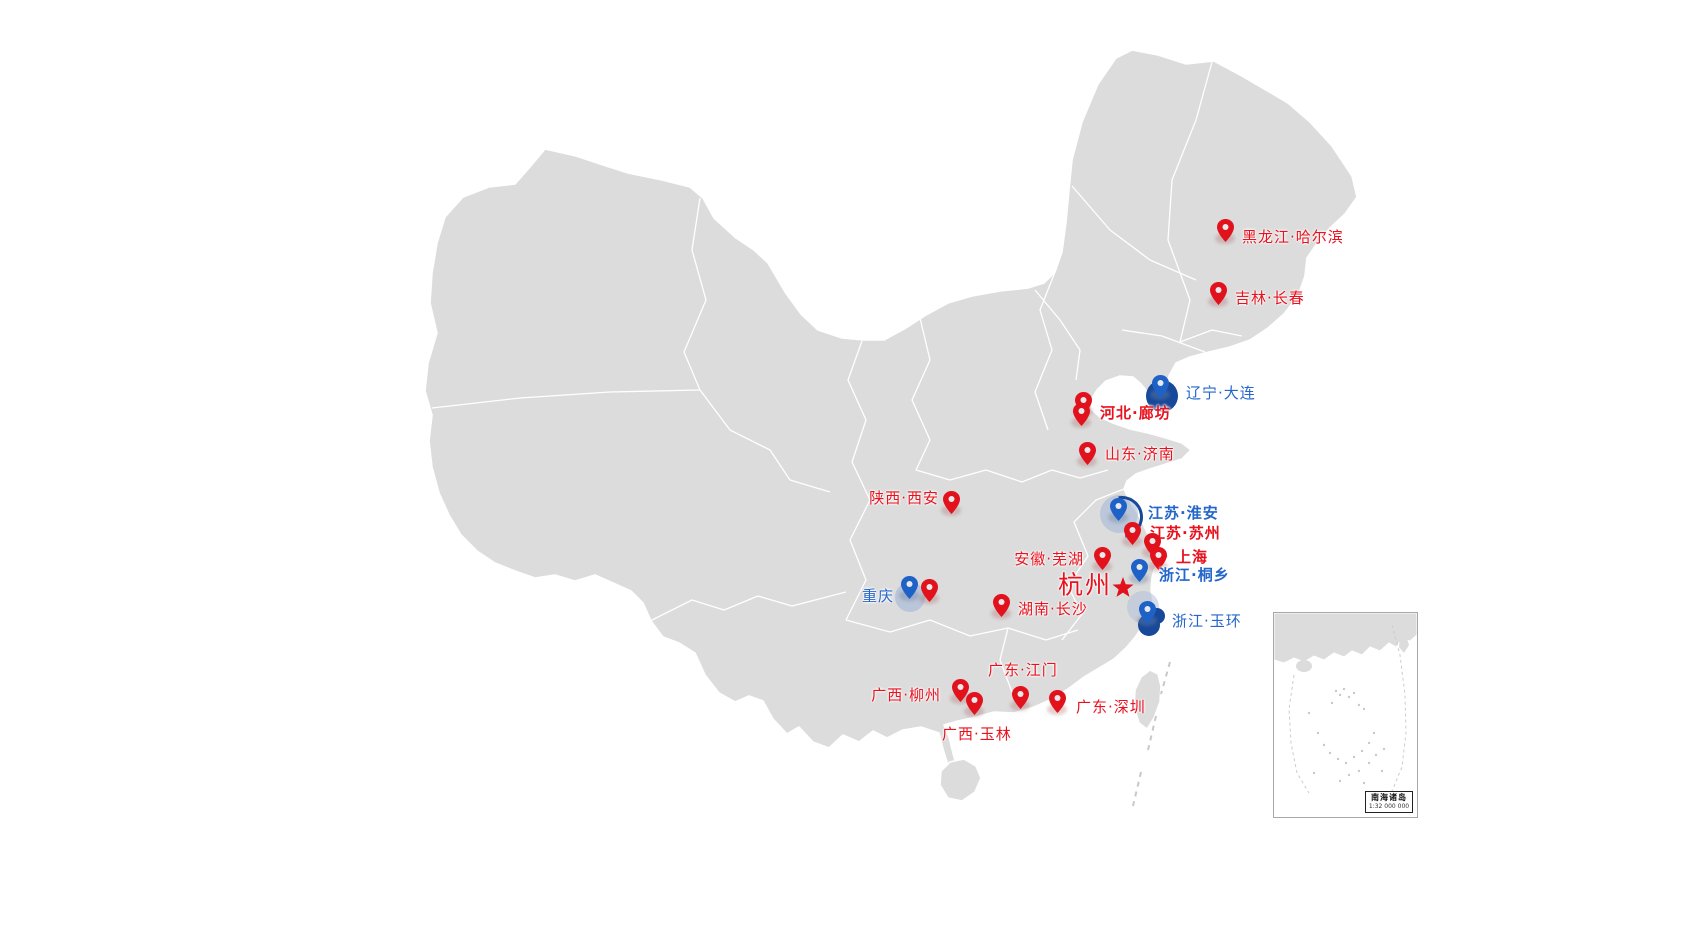  What do you see at coordinates (974, 704) in the screenshot?
I see `yulin-pin` at bounding box center [974, 704].